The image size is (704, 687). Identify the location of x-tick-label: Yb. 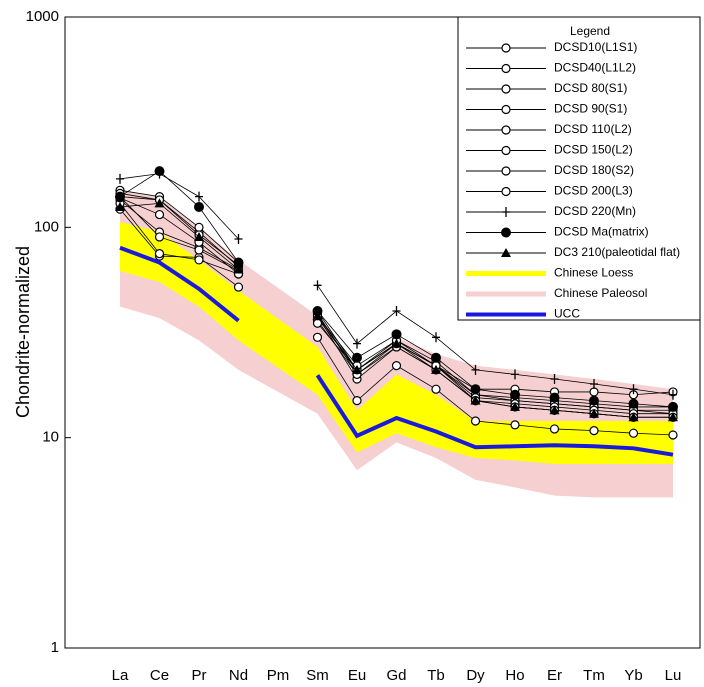
(633, 675).